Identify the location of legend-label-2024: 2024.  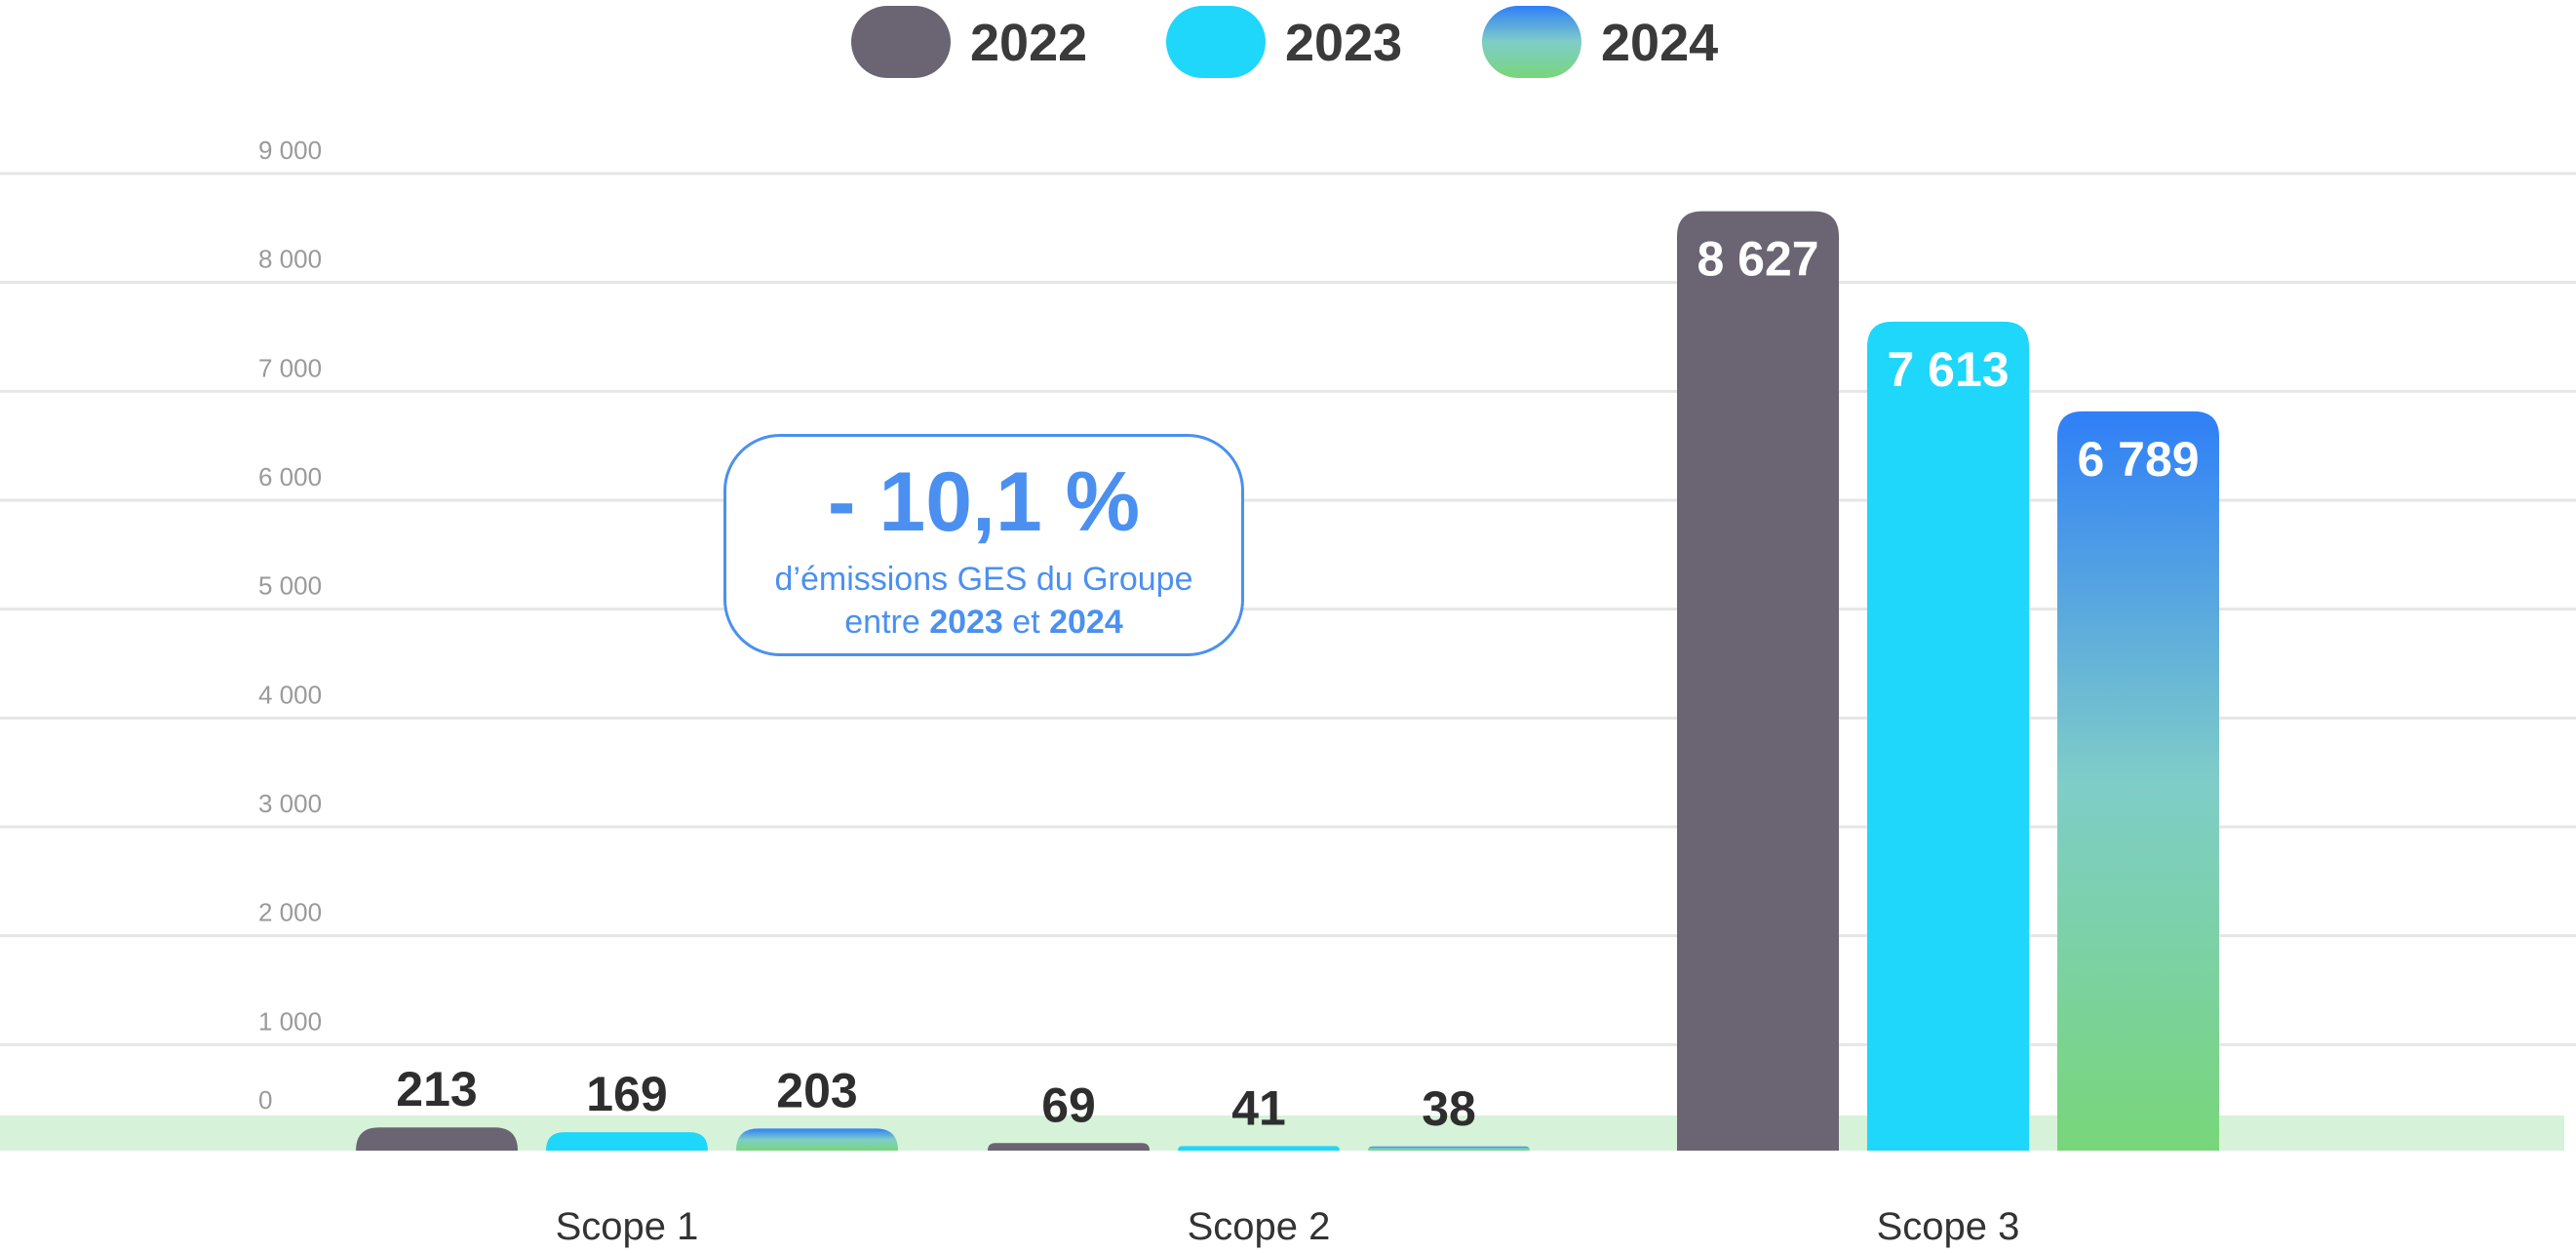
(1659, 43).